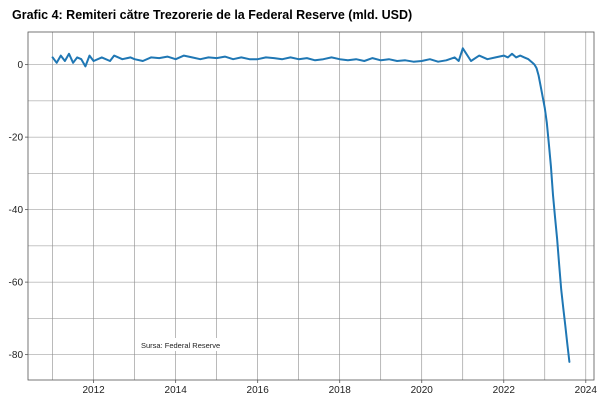  Describe the element at coordinates (258, 390) in the screenshot. I see `x-tick-label-2016: 2016` at that location.